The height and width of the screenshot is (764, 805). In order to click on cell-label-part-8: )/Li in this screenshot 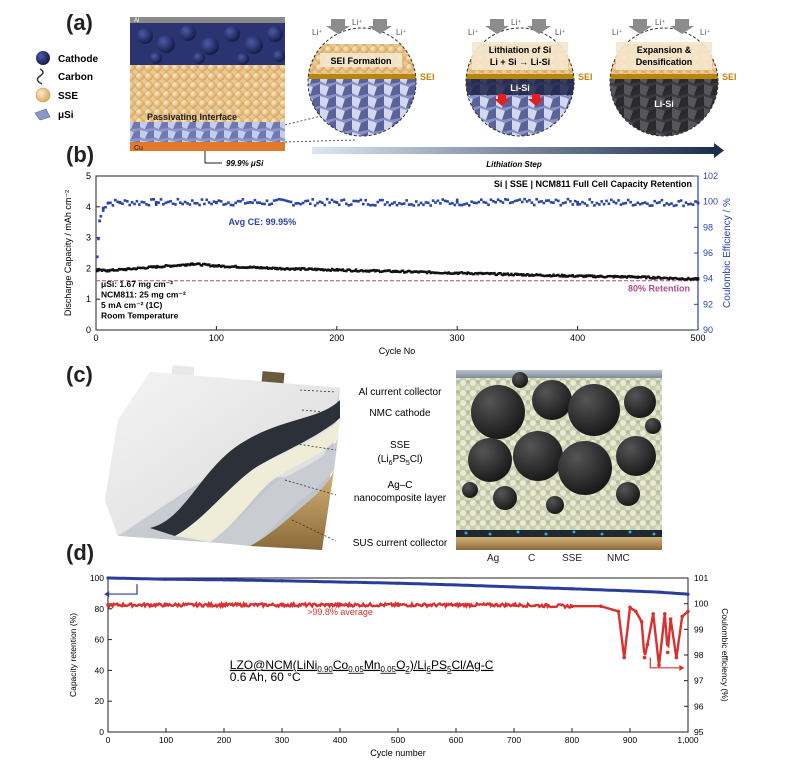, I will do `click(418, 665)`.